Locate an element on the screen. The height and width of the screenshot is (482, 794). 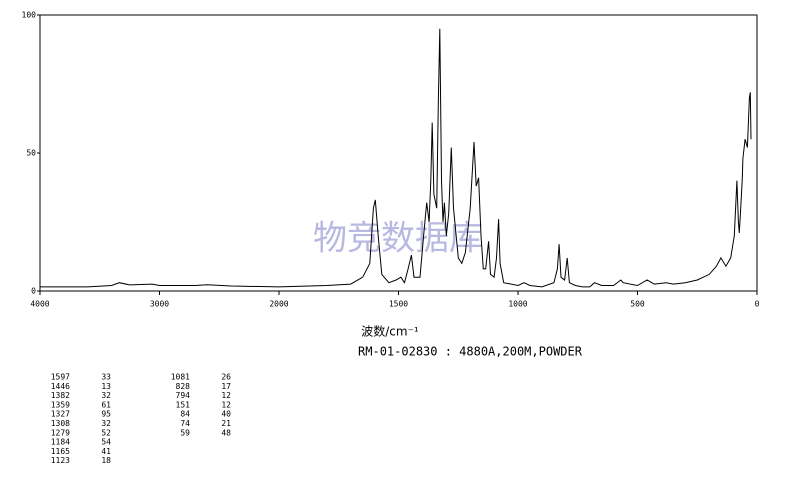
y-tick-label: 50 is located at coordinates (31, 153).